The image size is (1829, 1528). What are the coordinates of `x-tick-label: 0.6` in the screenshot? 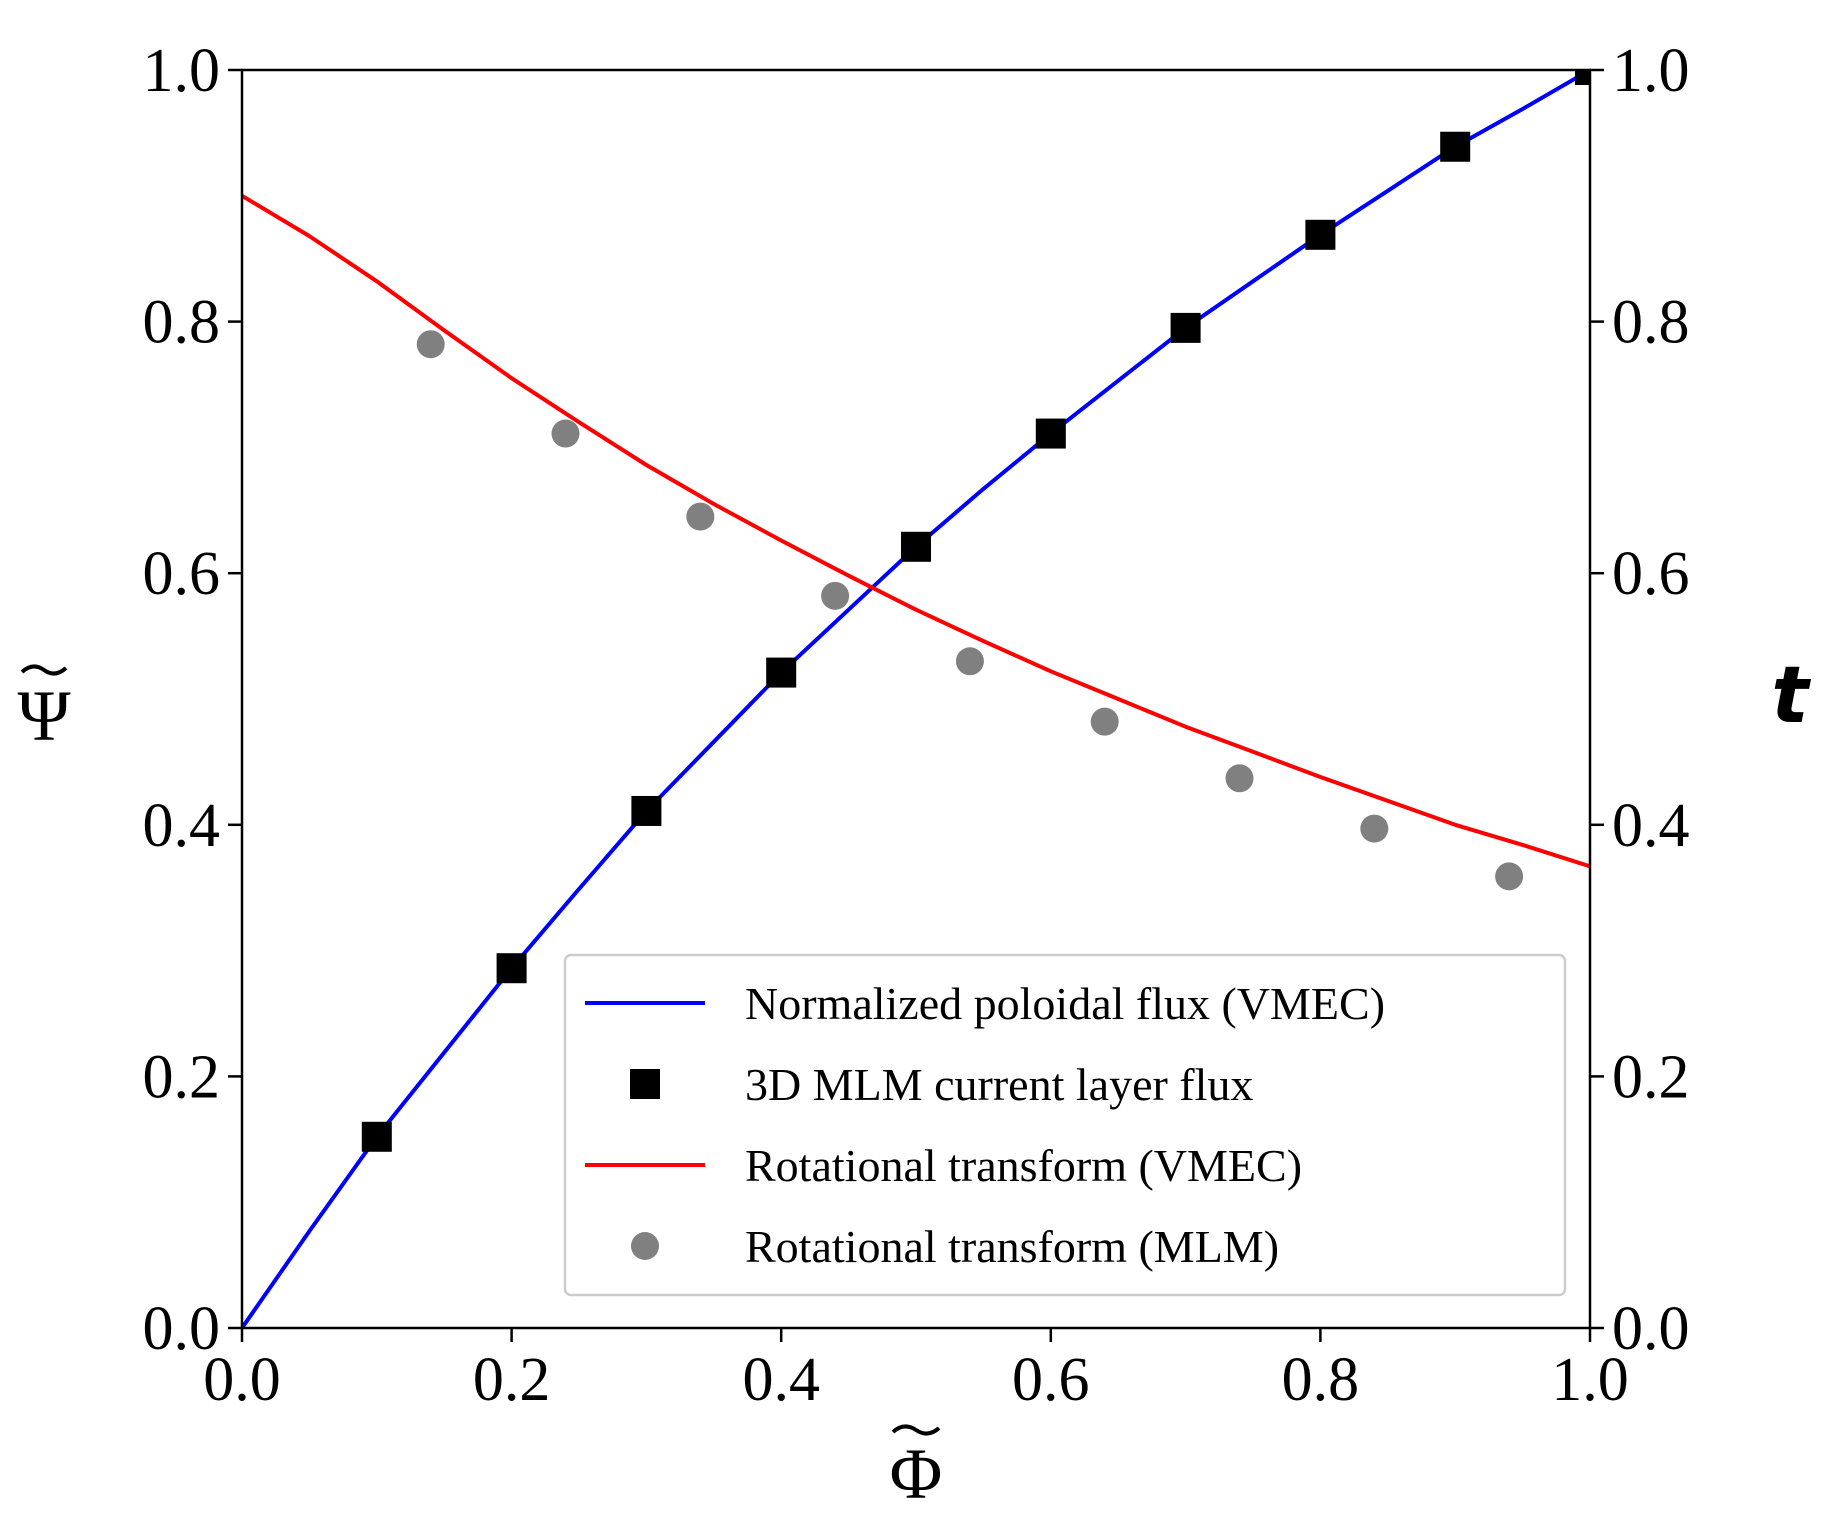 It's located at (1051, 1380).